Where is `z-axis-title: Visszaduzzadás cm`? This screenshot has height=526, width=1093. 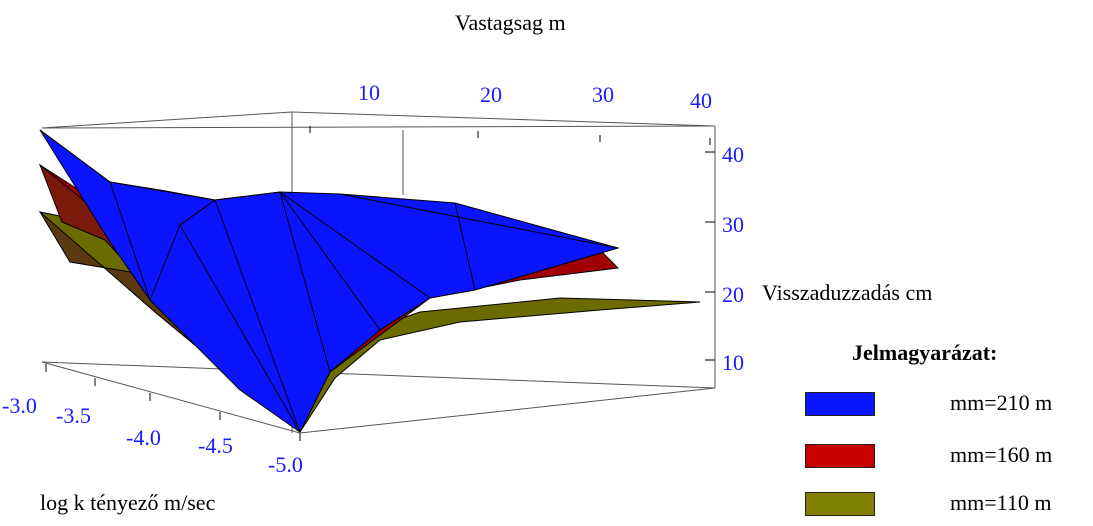
z-axis-title: Visszaduzzadás cm is located at coordinates (847, 292).